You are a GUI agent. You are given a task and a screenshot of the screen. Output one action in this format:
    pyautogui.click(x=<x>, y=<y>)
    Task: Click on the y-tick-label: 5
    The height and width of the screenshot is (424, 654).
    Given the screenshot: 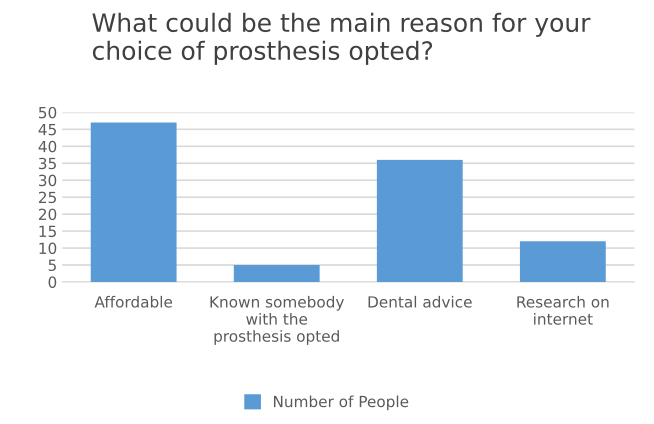 What is the action you would take?
    pyautogui.click(x=52, y=266)
    